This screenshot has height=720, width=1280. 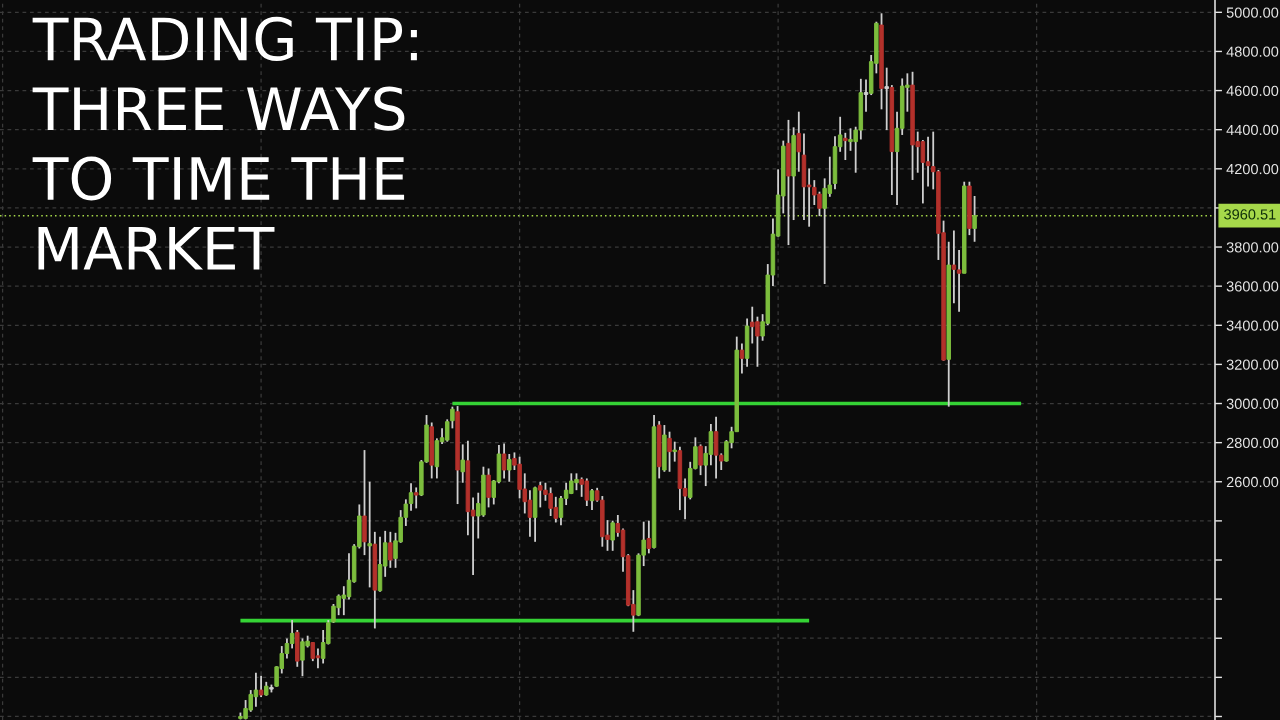 What do you see at coordinates (1252, 364) in the screenshot?
I see `y-tick-label: 3200.00` at bounding box center [1252, 364].